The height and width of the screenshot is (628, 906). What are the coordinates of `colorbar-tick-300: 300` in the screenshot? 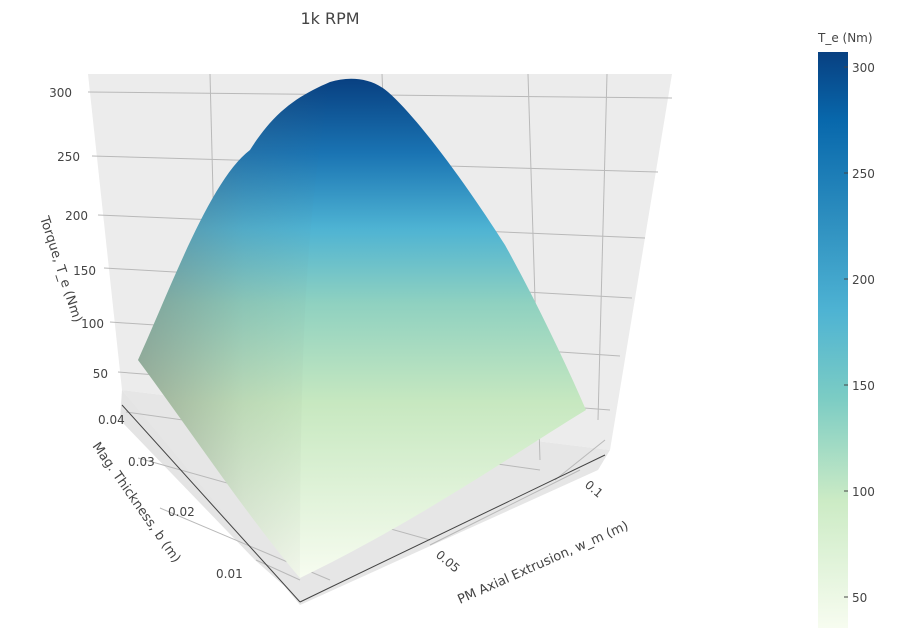 It's located at (863, 68).